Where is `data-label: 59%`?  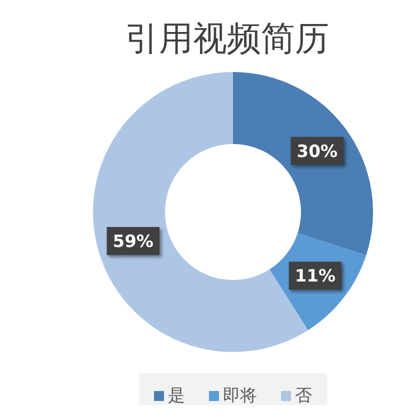 data-label: 59% is located at coordinates (133, 242).